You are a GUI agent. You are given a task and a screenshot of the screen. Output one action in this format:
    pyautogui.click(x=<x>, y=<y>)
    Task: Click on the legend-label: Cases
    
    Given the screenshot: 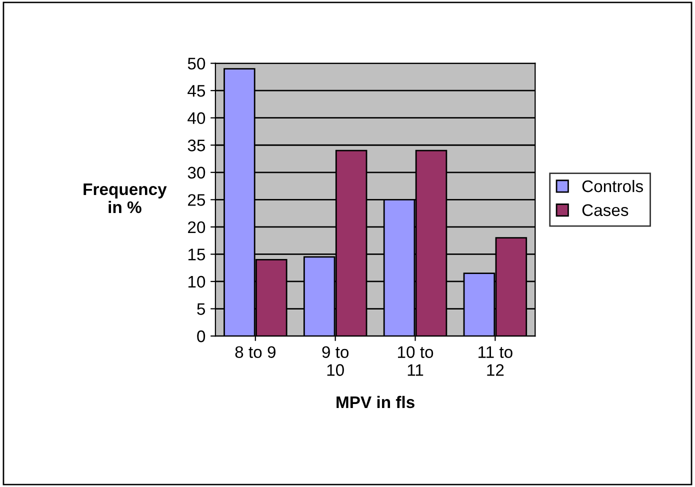 What is the action you would take?
    pyautogui.click(x=605, y=210)
    